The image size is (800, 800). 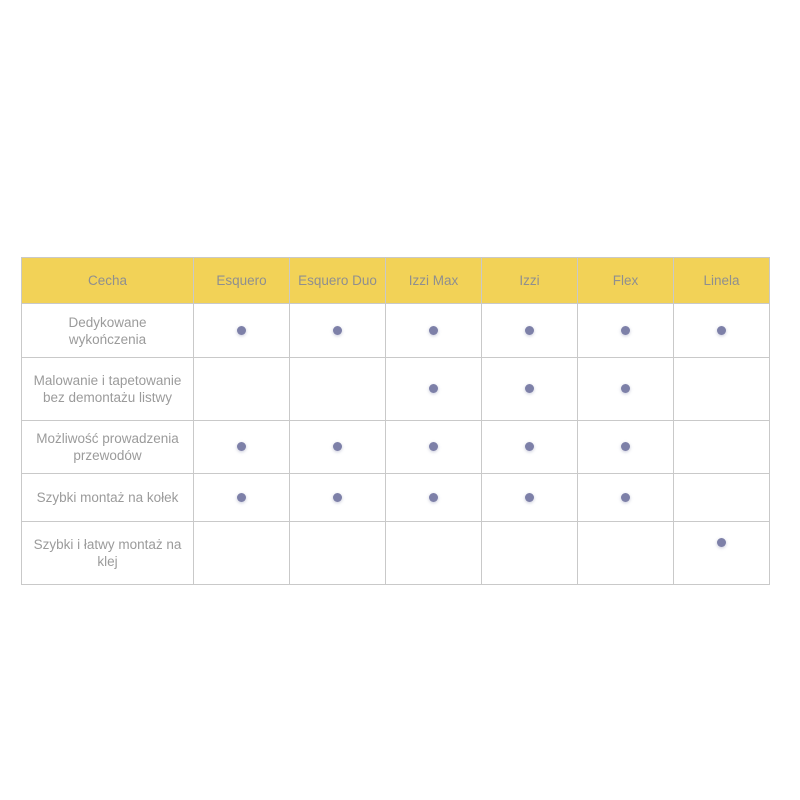 I want to click on cell-kolek-izzi-max, so click(x=433, y=497).